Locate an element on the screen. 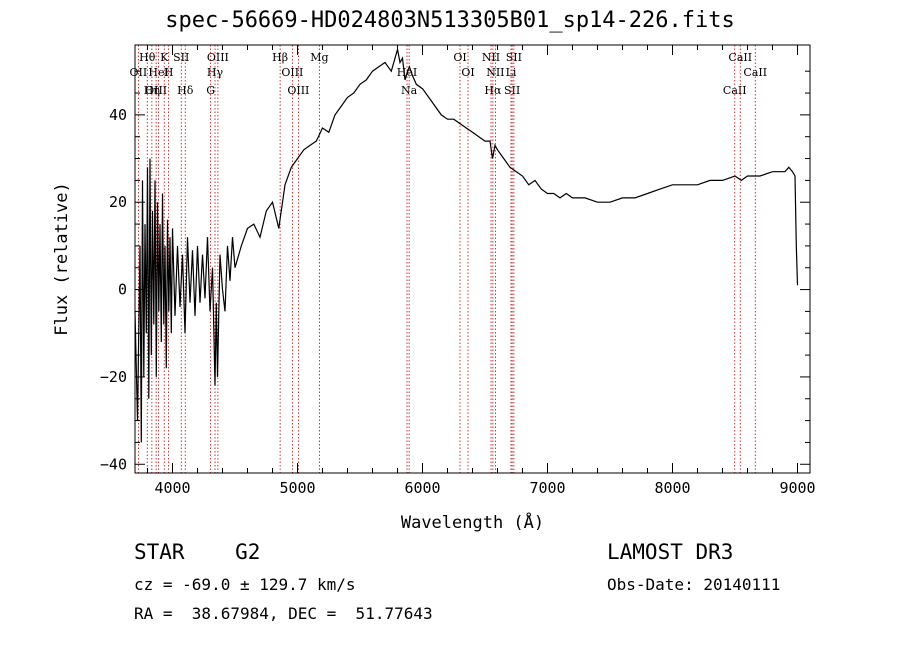  y-tick-label: −20 is located at coordinates (113, 377).